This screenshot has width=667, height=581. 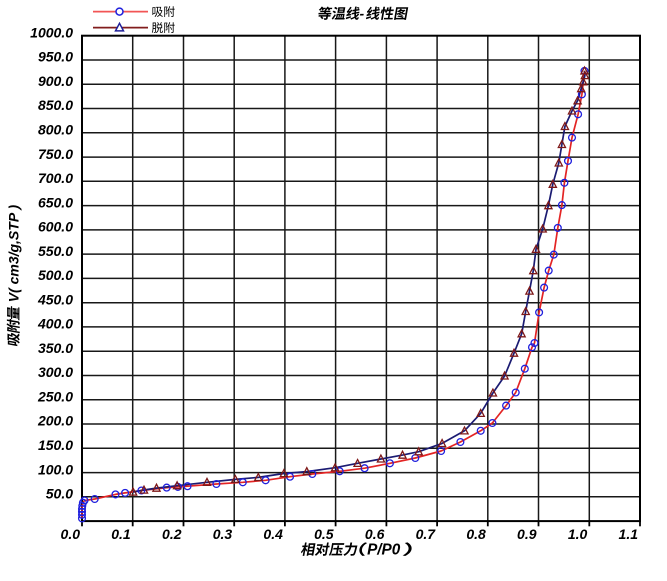 I want to click on svg-text: 0.8, so click(x=476, y=534).